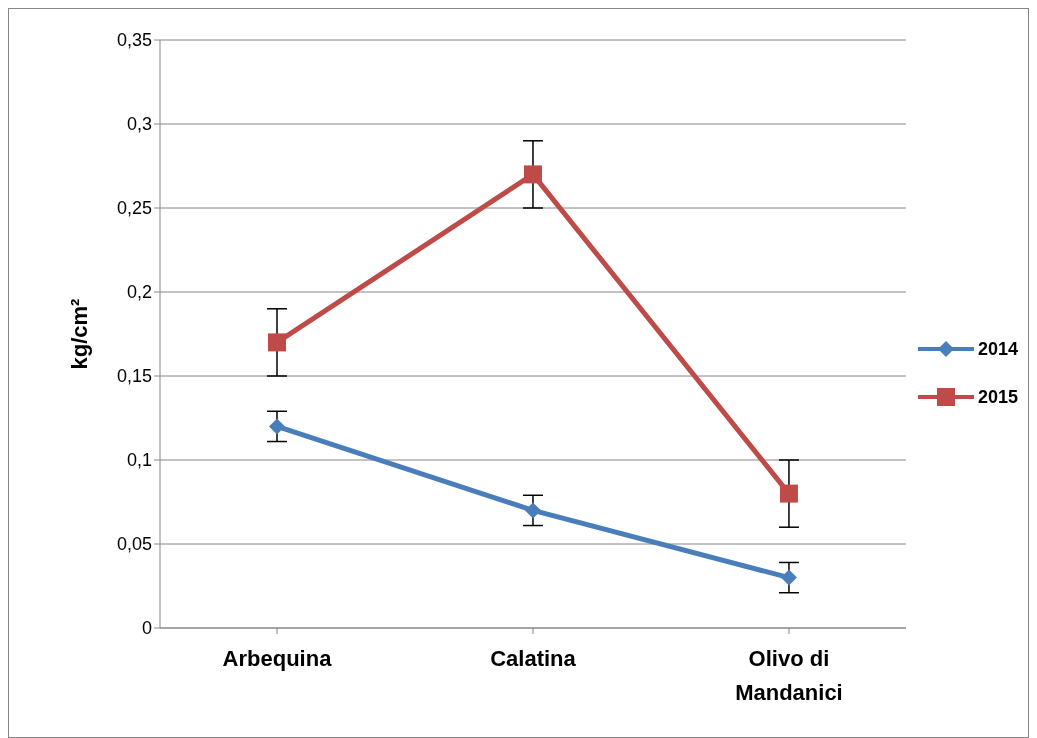  Describe the element at coordinates (134, 544) in the screenshot. I see `y-tick-label: 0,05` at that location.